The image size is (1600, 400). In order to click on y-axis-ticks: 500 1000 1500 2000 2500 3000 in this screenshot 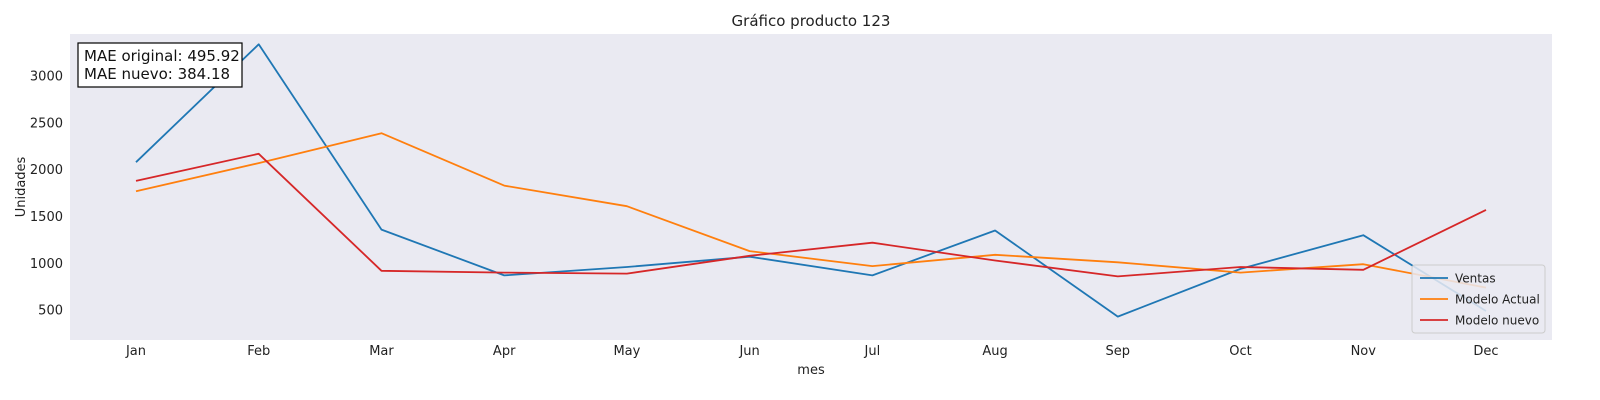, I will do `click(46, 194)`.